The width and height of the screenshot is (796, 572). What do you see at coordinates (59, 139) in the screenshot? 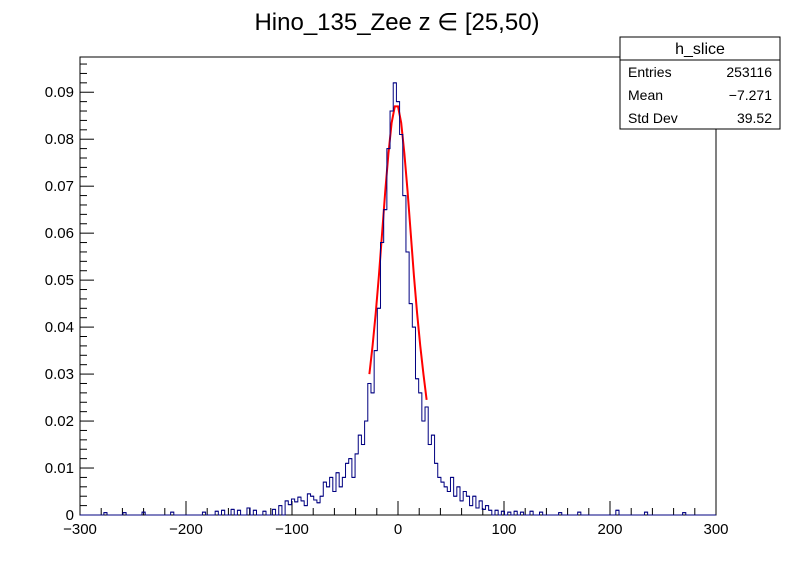
I see `y-tick-label: 0.08` at bounding box center [59, 139].